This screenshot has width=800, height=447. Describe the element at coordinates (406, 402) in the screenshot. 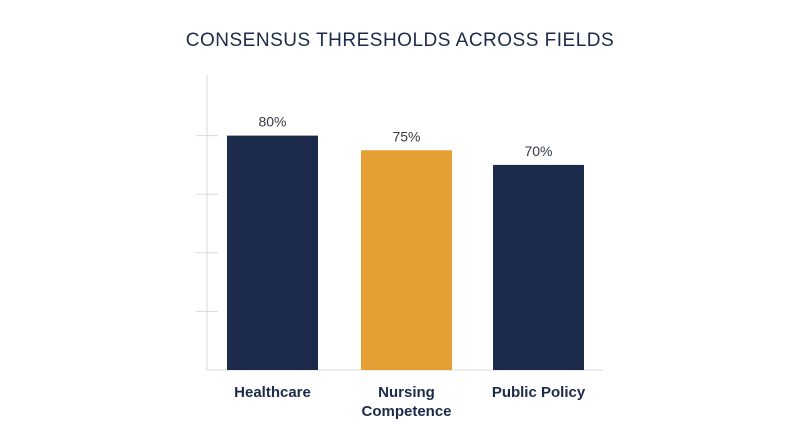

I see `category-label-1: Nursing Competence` at that location.